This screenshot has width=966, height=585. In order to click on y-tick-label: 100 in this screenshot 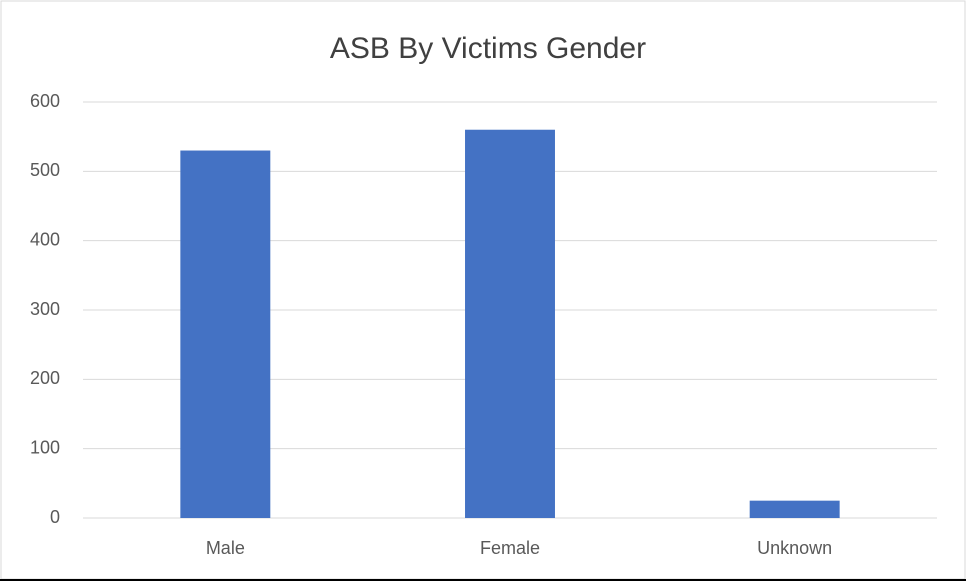, I will do `click(45, 447)`.